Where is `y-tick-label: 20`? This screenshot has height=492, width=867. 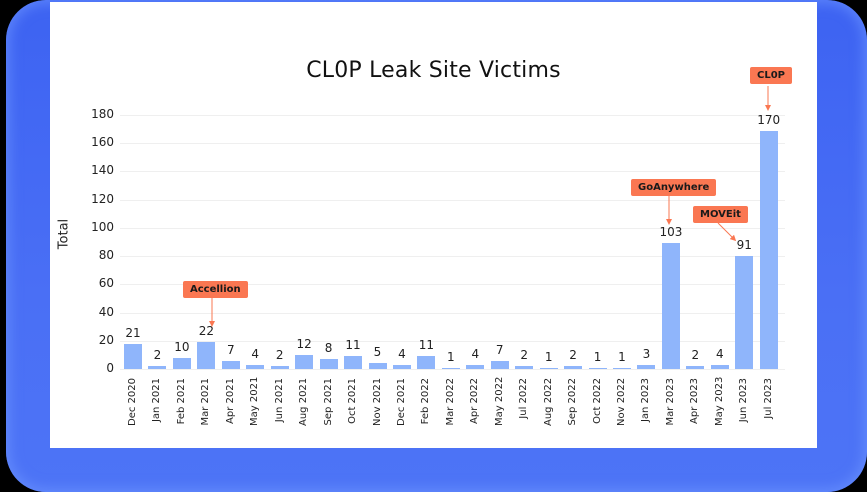 y-tick-label: 20 is located at coordinates (106, 339).